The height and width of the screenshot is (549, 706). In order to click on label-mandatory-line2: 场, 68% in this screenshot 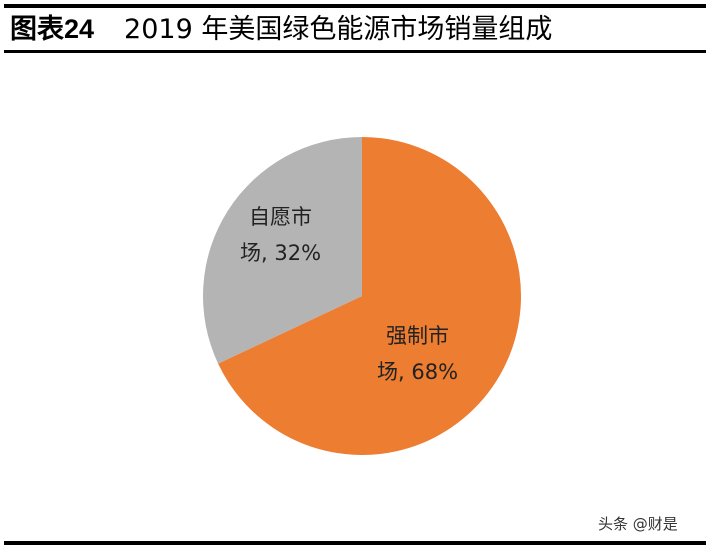, I will do `click(418, 372)`.